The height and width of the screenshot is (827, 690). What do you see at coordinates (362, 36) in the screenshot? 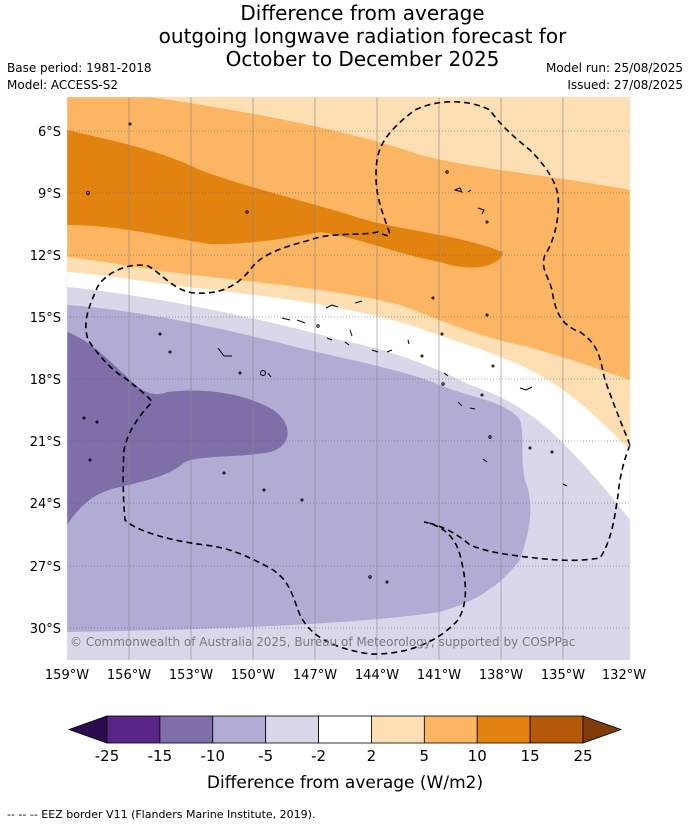
I see `title-line-2: outgoing longwave radiation forecast for` at bounding box center [362, 36].